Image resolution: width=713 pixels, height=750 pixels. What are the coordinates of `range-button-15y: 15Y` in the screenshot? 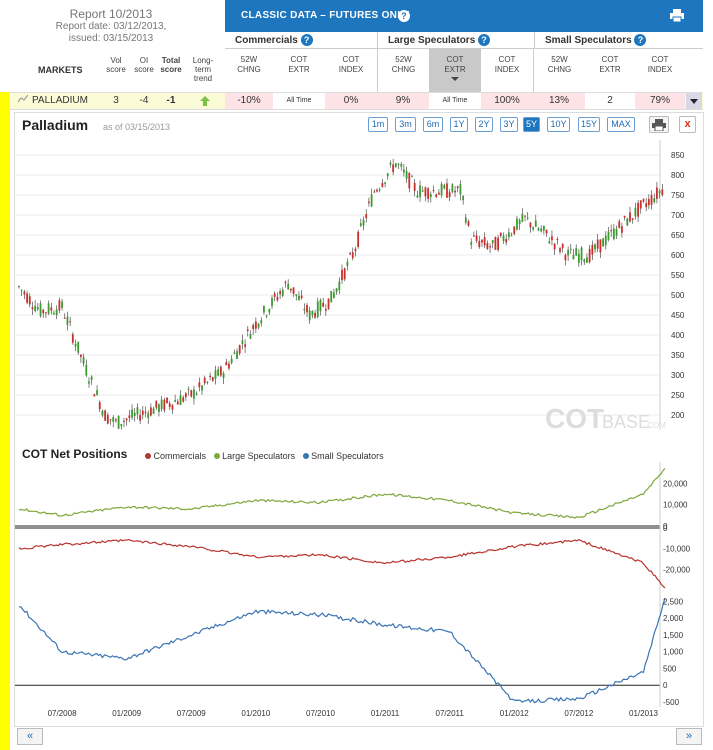 It's located at (589, 124).